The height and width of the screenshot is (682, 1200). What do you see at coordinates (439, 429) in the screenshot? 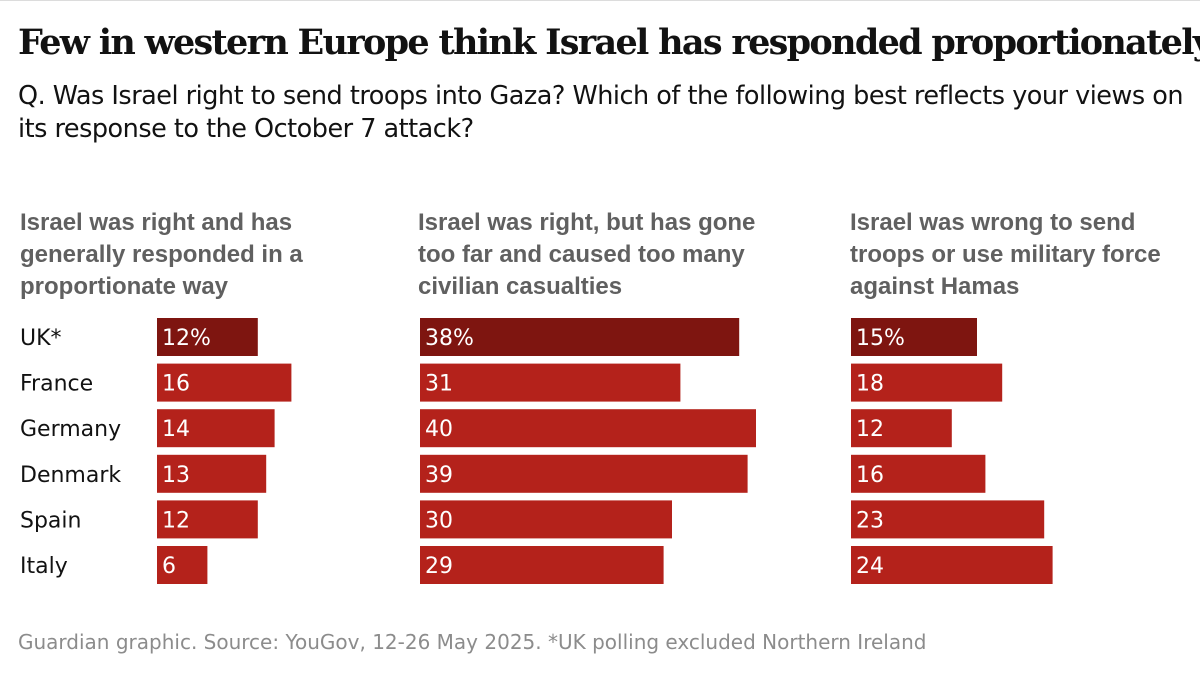
I see `bar-value-label: 40` at bounding box center [439, 429].